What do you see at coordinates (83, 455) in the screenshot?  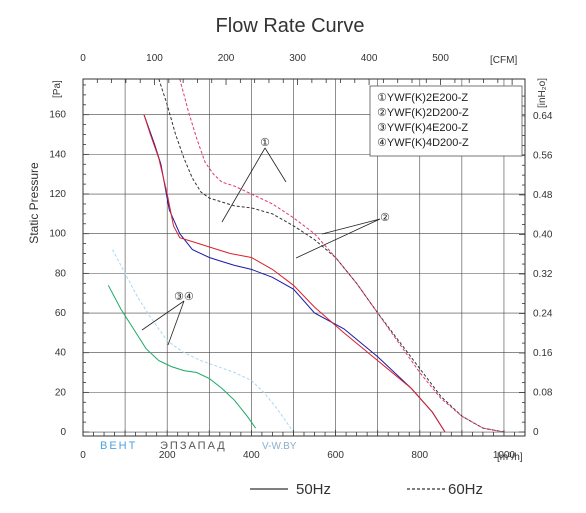 I see `x-bottom-tick-label: 0` at bounding box center [83, 455].